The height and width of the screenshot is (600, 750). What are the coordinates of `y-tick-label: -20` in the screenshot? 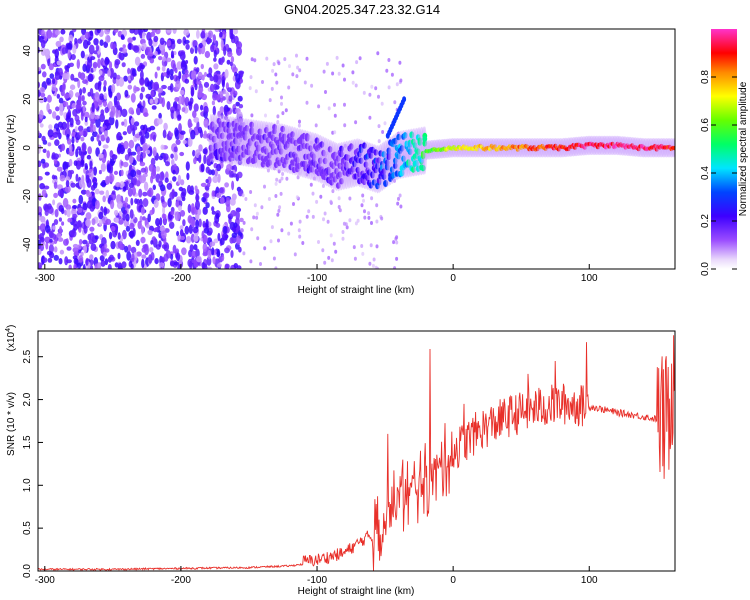 It's located at (27, 196).